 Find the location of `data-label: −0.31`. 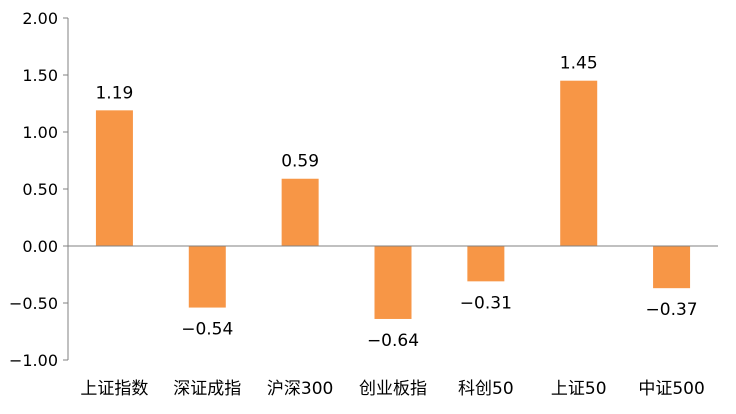

data-label: −0.31 is located at coordinates (486, 303).